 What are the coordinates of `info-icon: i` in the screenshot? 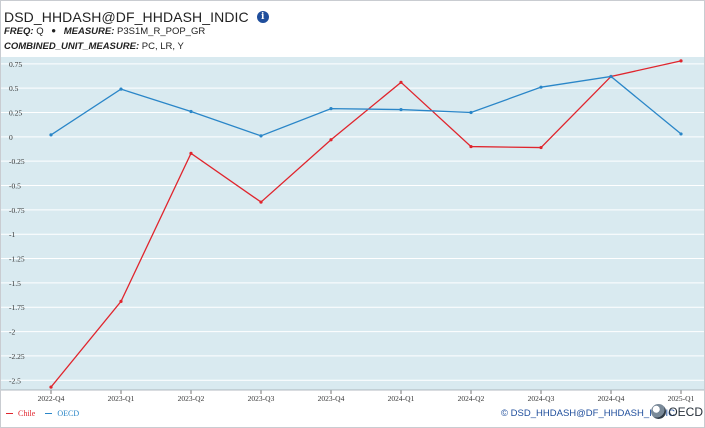 It's located at (262, 17).